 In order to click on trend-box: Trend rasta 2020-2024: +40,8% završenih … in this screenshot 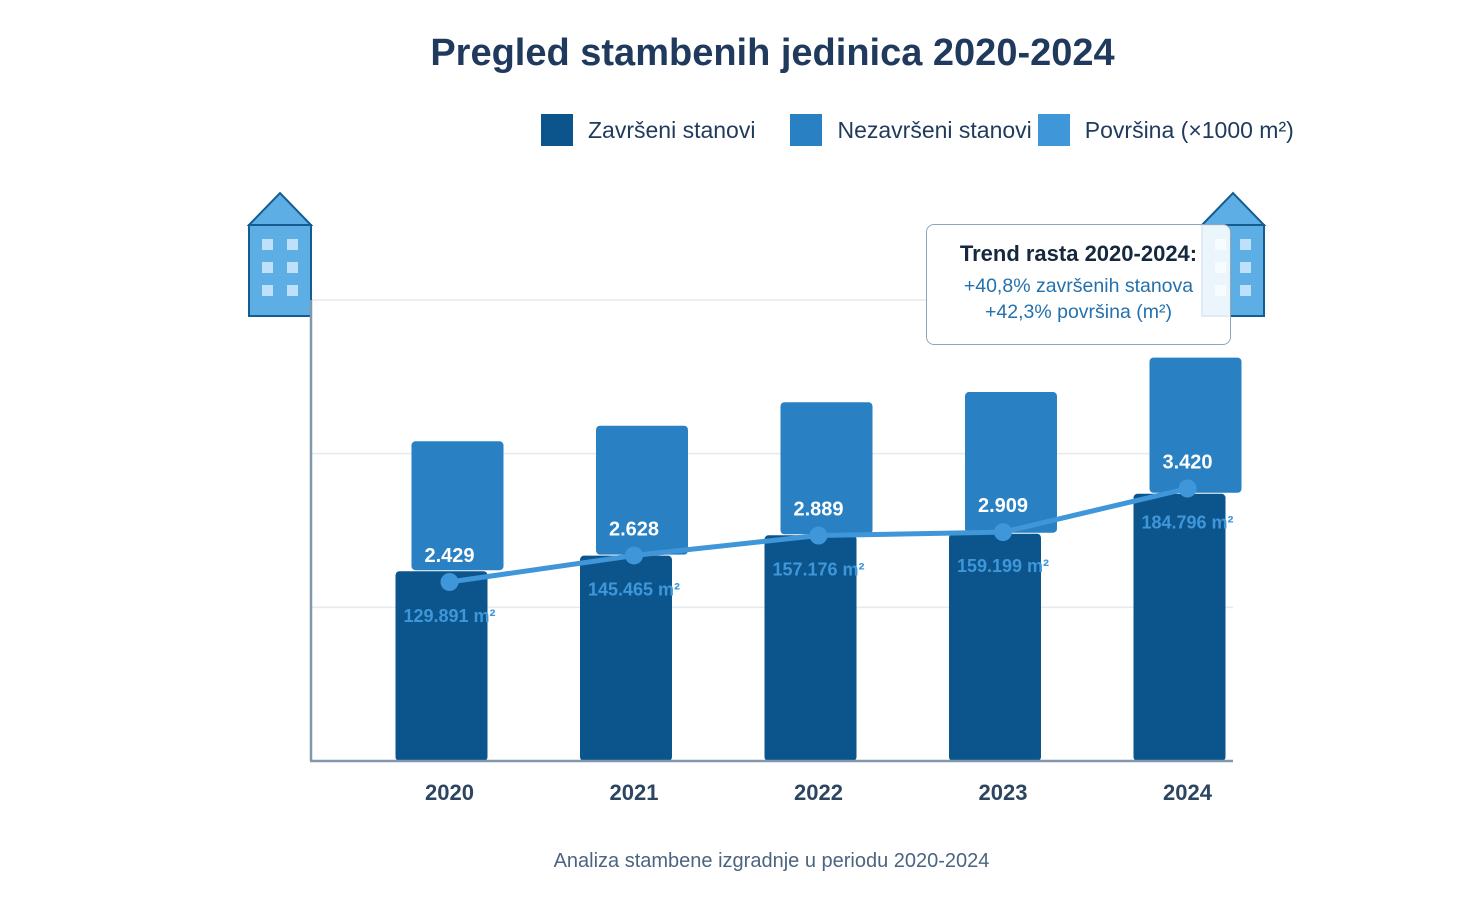, I will do `click(1078, 284)`.